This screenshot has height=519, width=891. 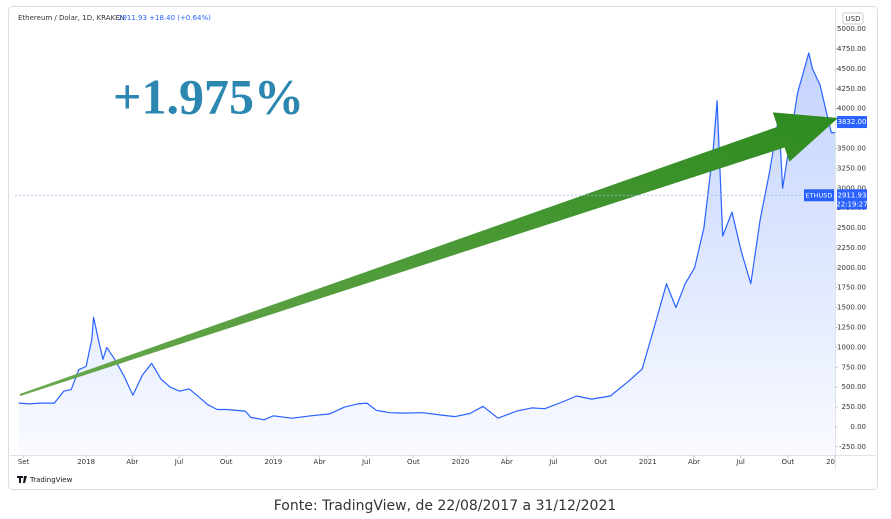 What do you see at coordinates (208, 96) in the screenshot?
I see `annotation: +1.975%` at bounding box center [208, 96].